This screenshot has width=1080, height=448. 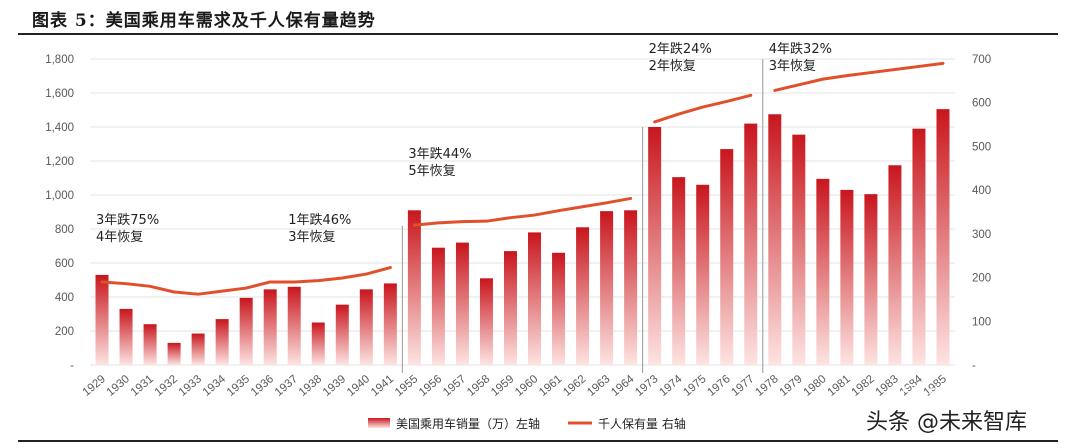 What do you see at coordinates (454, 386) in the screenshot?
I see `x-tick-label: 1957` at bounding box center [454, 386].